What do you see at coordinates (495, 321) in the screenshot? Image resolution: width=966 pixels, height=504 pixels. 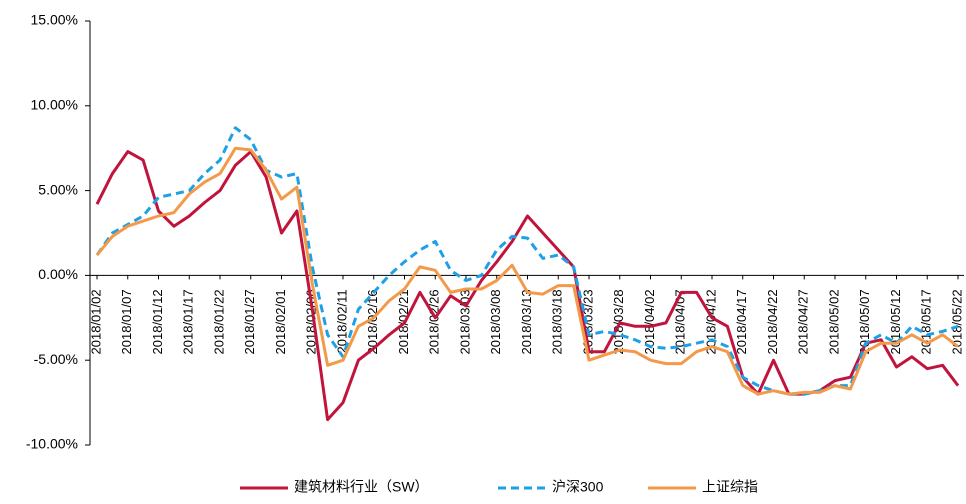 I see `x-tick-label: 2018/03/08` at bounding box center [495, 321].